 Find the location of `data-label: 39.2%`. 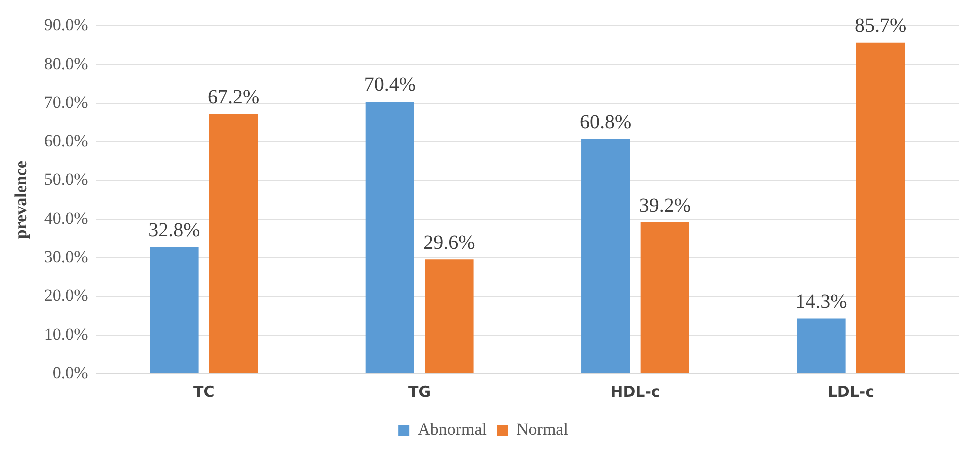

data-label: 39.2% is located at coordinates (665, 205).